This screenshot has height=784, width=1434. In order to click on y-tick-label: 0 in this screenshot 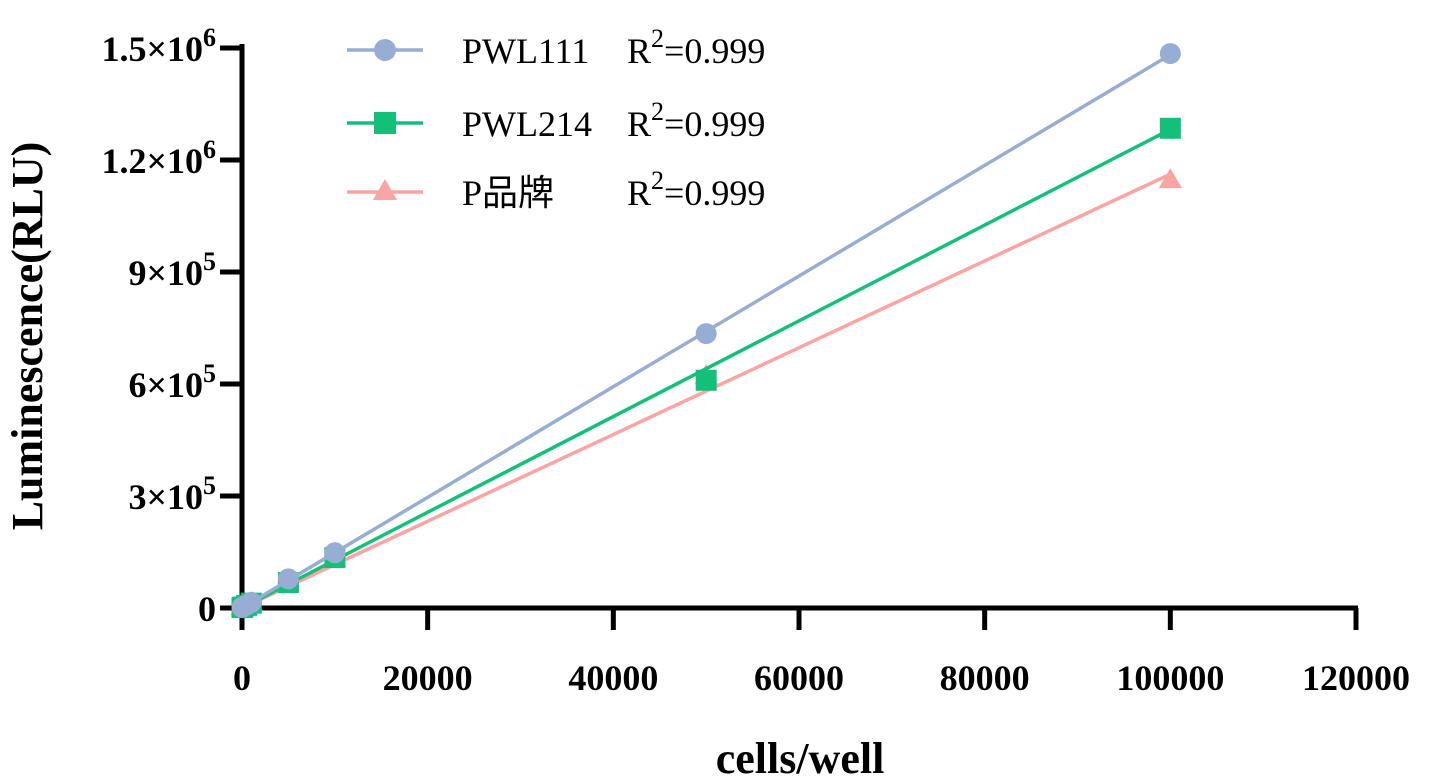, I will do `click(207, 609)`.